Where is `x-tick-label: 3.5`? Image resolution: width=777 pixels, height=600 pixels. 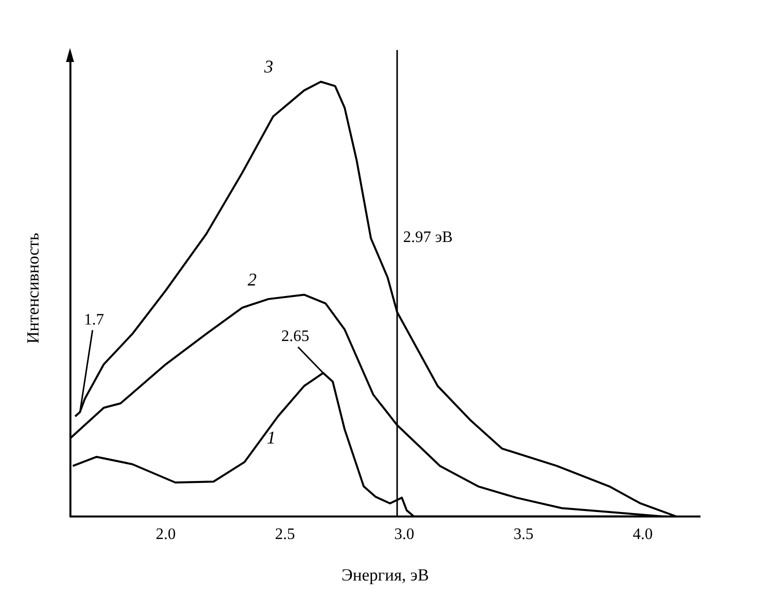 x-tick-label: 3.5 is located at coordinates (524, 535).